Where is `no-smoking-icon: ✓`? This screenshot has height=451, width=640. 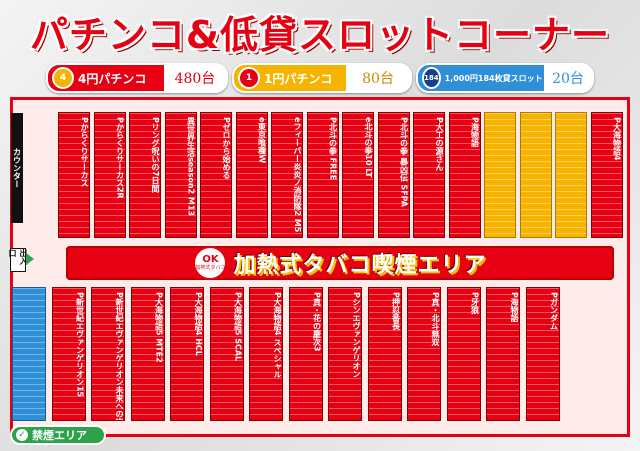
no-smoking-icon: ✓ is located at coordinates (22, 435).